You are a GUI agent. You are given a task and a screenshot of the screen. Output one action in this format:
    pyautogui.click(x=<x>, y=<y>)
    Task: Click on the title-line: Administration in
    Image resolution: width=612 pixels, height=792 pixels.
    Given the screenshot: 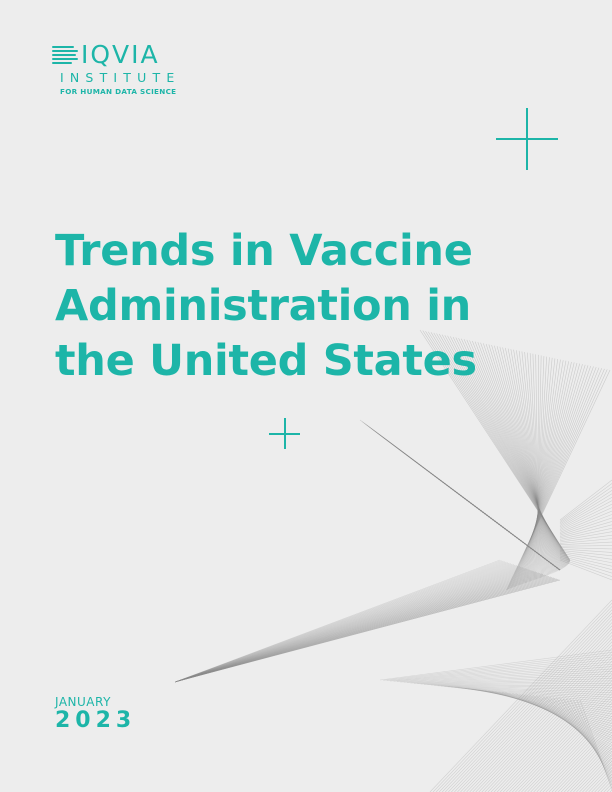 What is the action you would take?
    pyautogui.click(x=263, y=306)
    